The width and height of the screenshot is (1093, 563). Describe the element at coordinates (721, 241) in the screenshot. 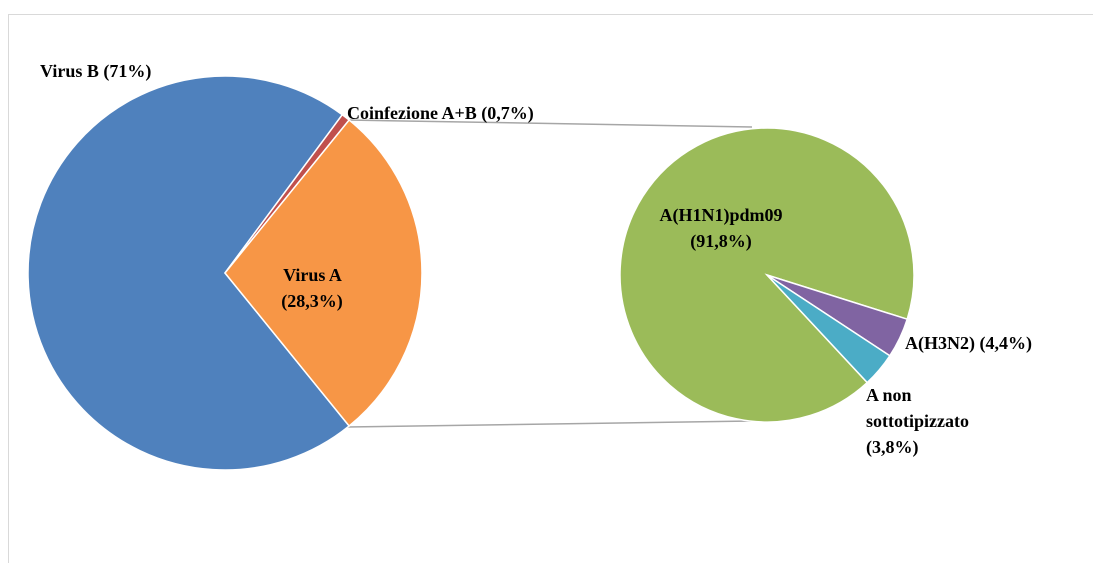

I see `value-label: (91,8%)` at that location.